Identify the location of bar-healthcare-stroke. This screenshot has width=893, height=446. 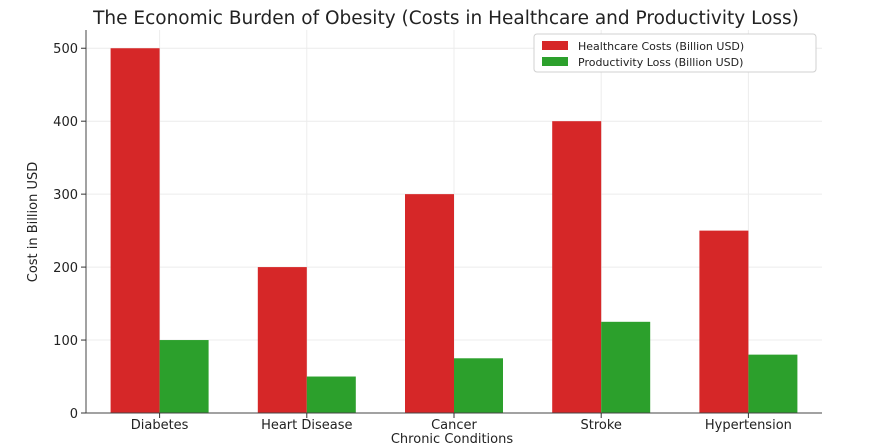
(577, 267).